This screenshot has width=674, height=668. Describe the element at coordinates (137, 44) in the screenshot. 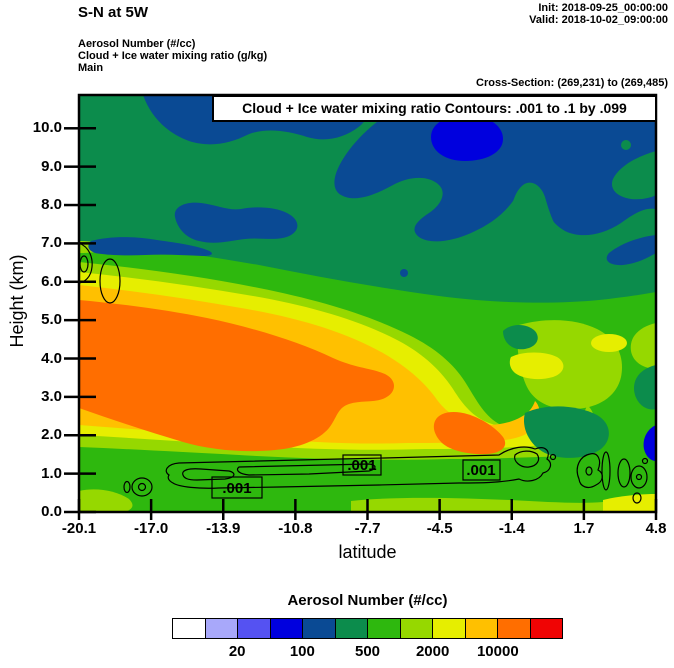

I see `field-line-aerosol: Aerosol Number (#/cc)` at that location.